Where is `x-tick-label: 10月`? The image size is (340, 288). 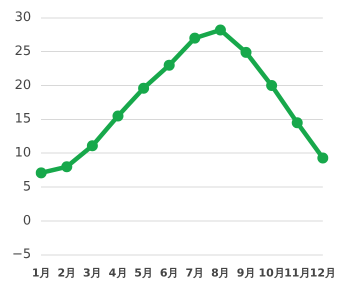
x-tick-label: 10月 is located at coordinates (271, 273).